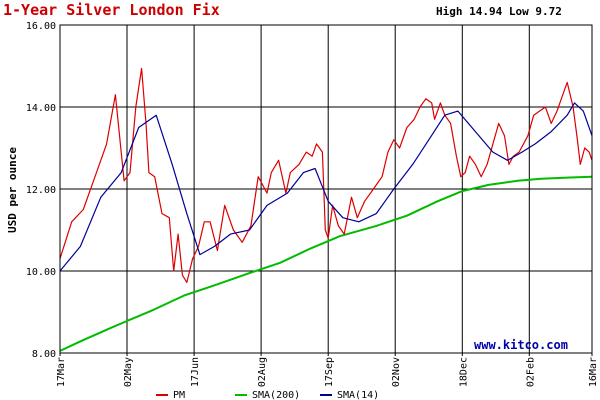 Image resolution: width=600 pixels, height=400 pixels. I want to click on watermark: www.kitco.com, so click(521, 345).